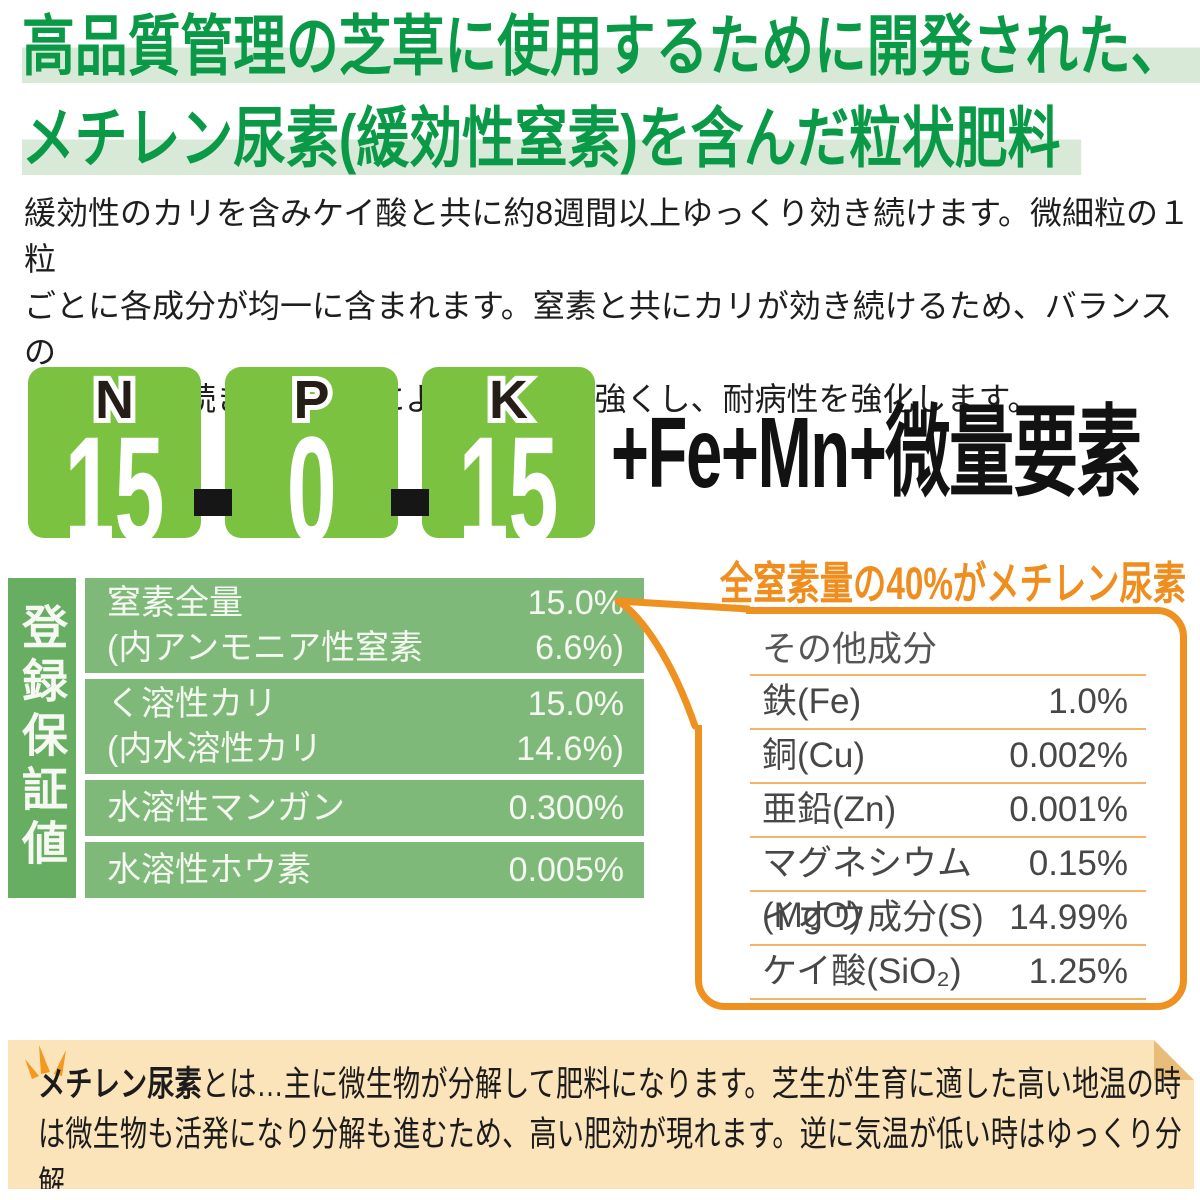 The width and height of the screenshot is (1200, 1200). What do you see at coordinates (1078, 971) in the screenshot?
I see `component-value: 1.25%` at bounding box center [1078, 971].